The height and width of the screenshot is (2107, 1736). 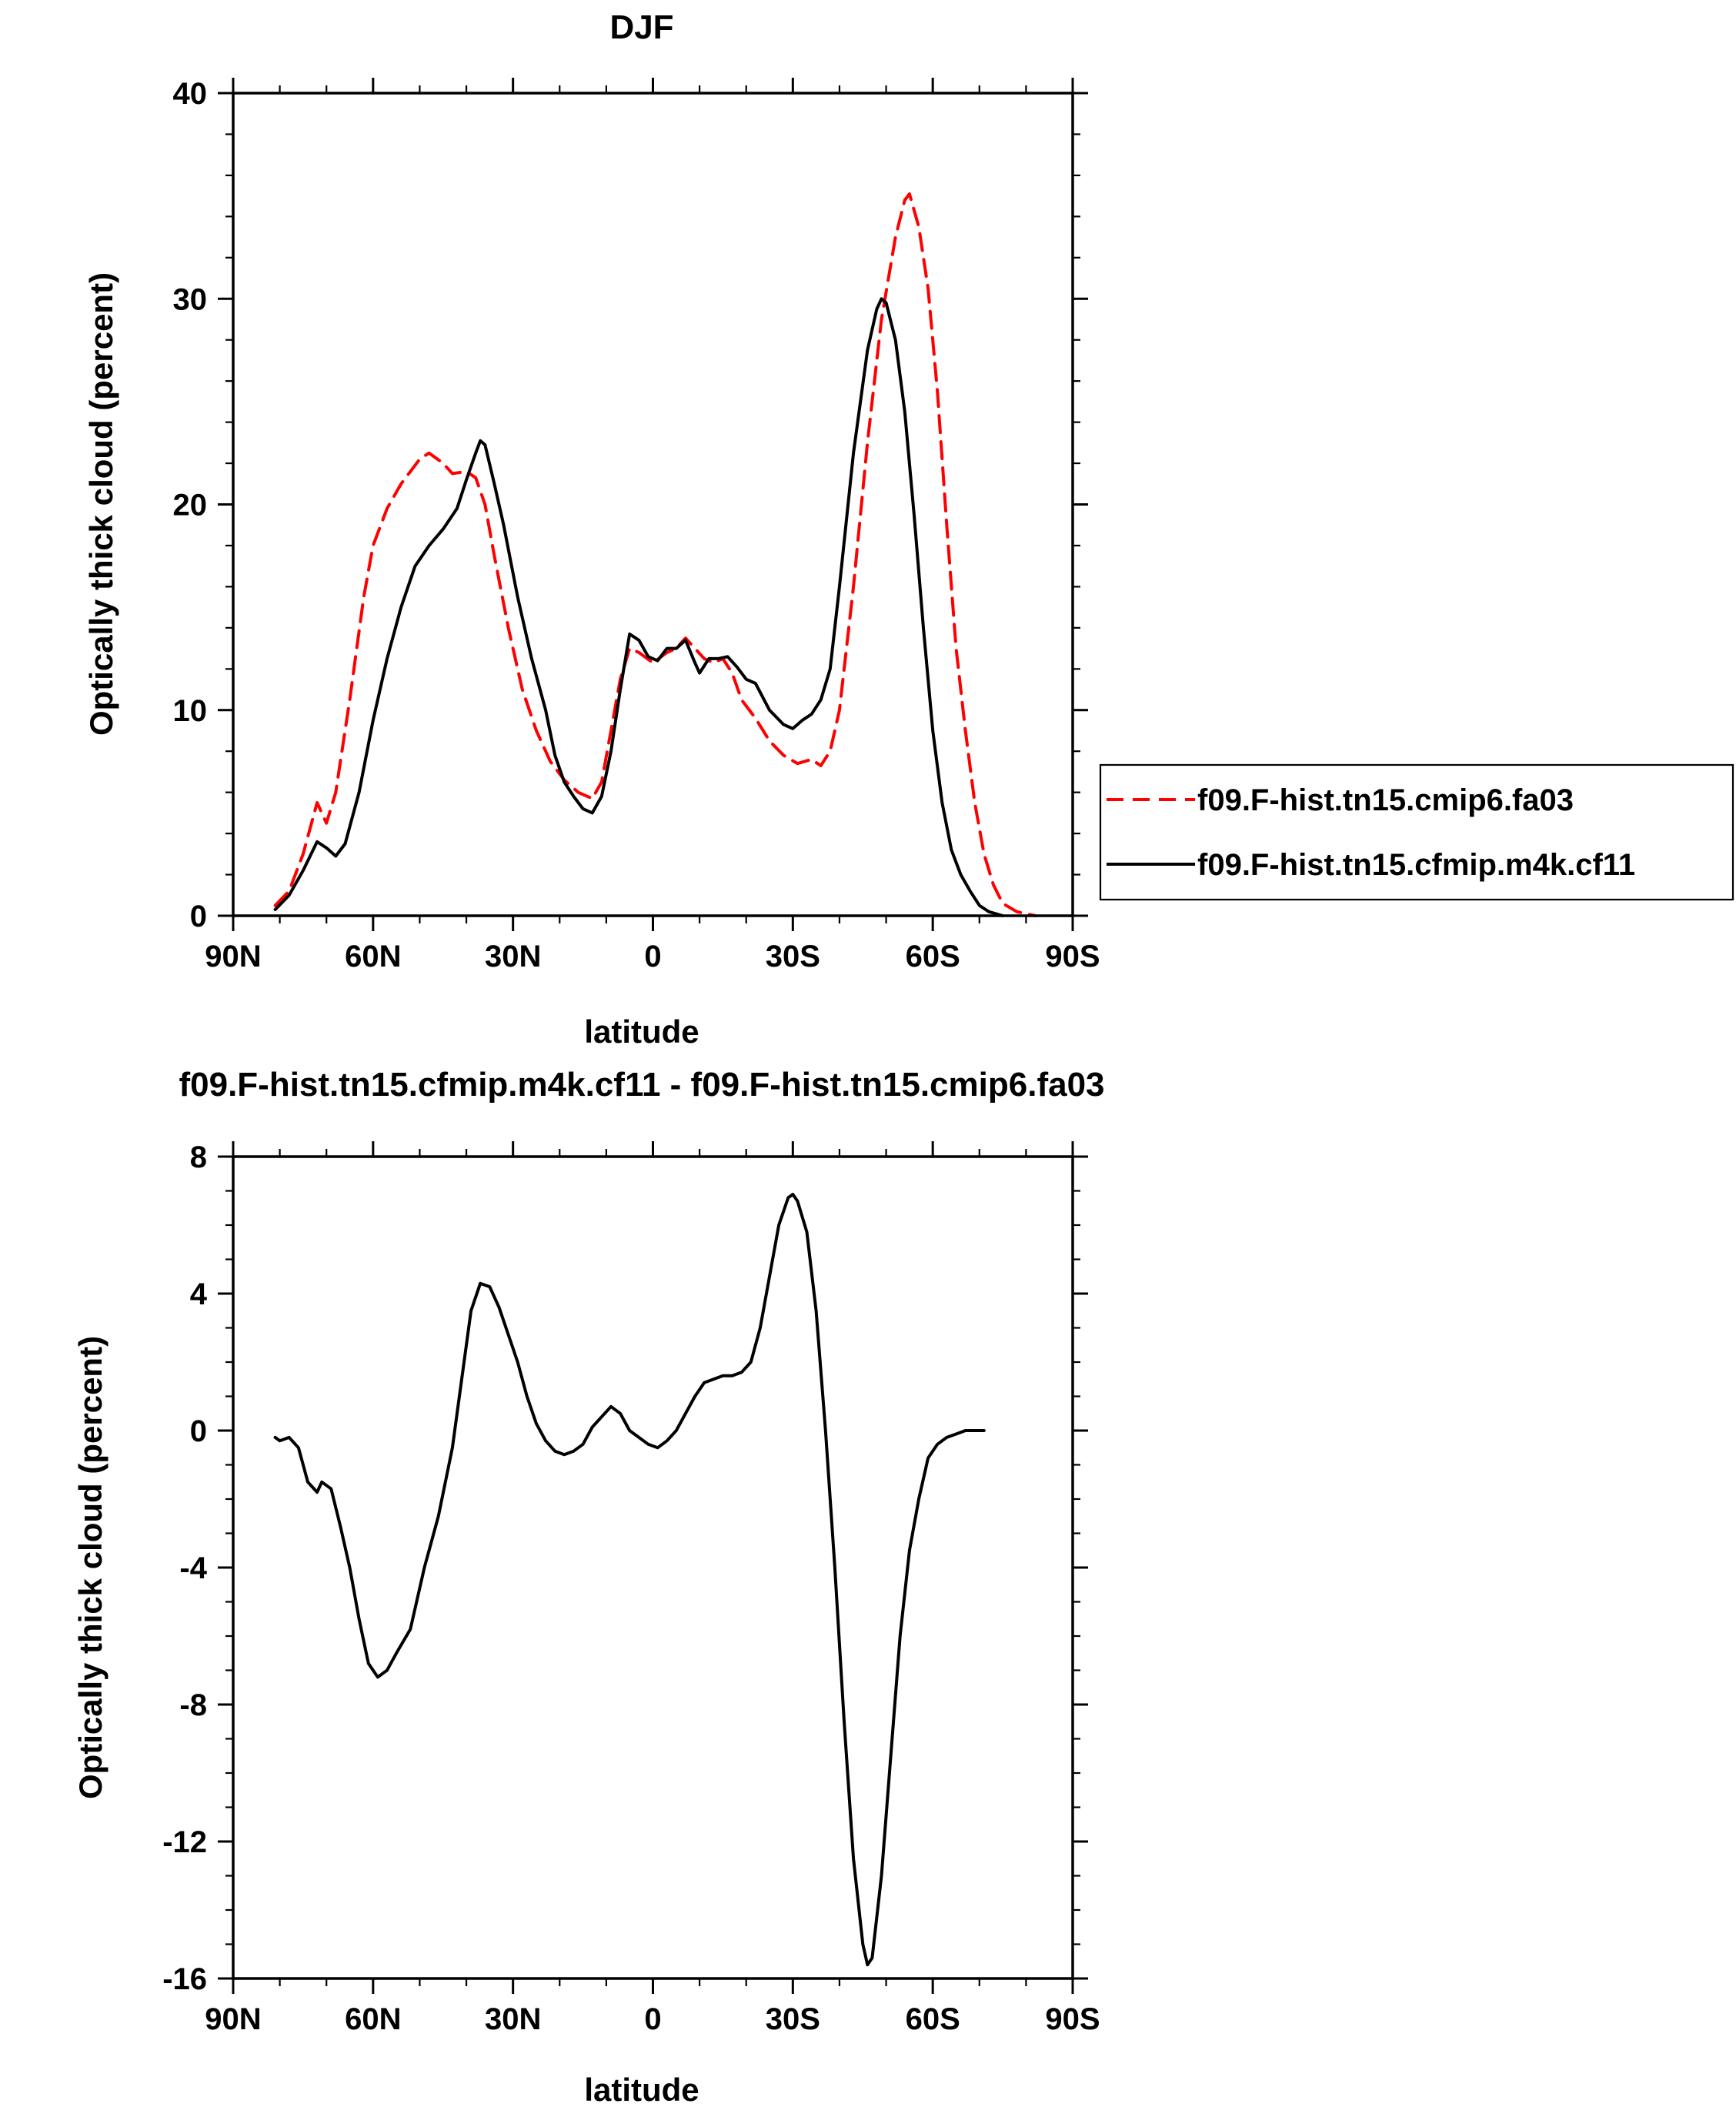 What do you see at coordinates (199, 1294) in the screenshot?
I see `y-tick-label: 4` at bounding box center [199, 1294].